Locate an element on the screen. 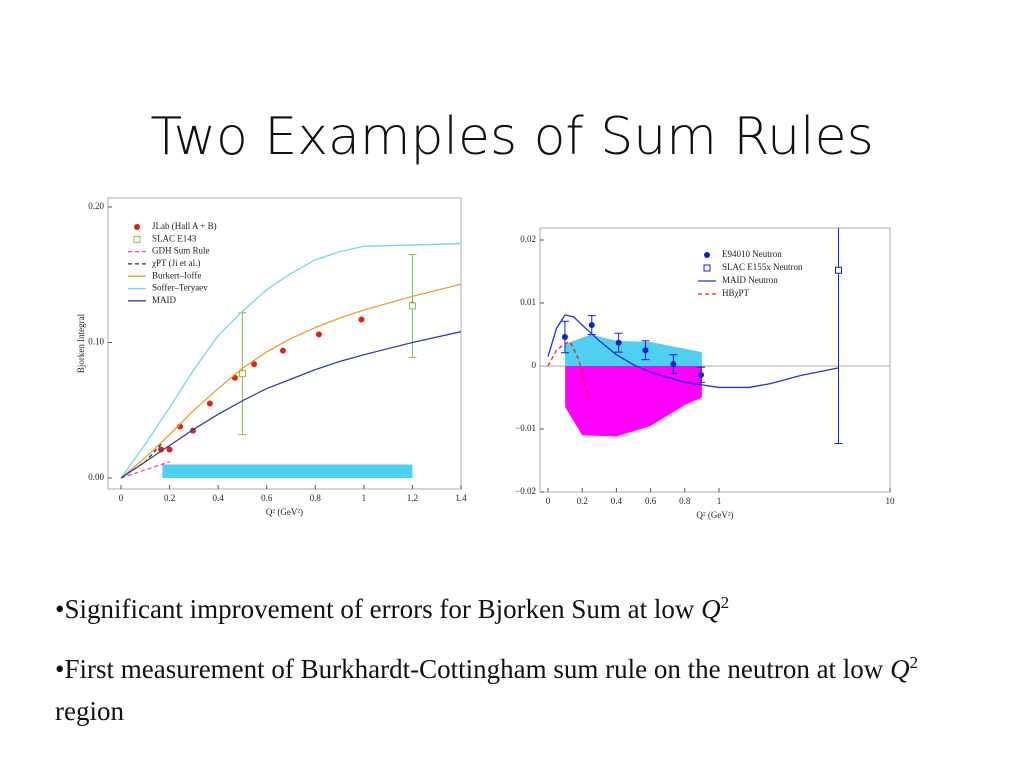 The image size is (1024, 768). legend-label: Soffer–Teryaev is located at coordinates (180, 288).